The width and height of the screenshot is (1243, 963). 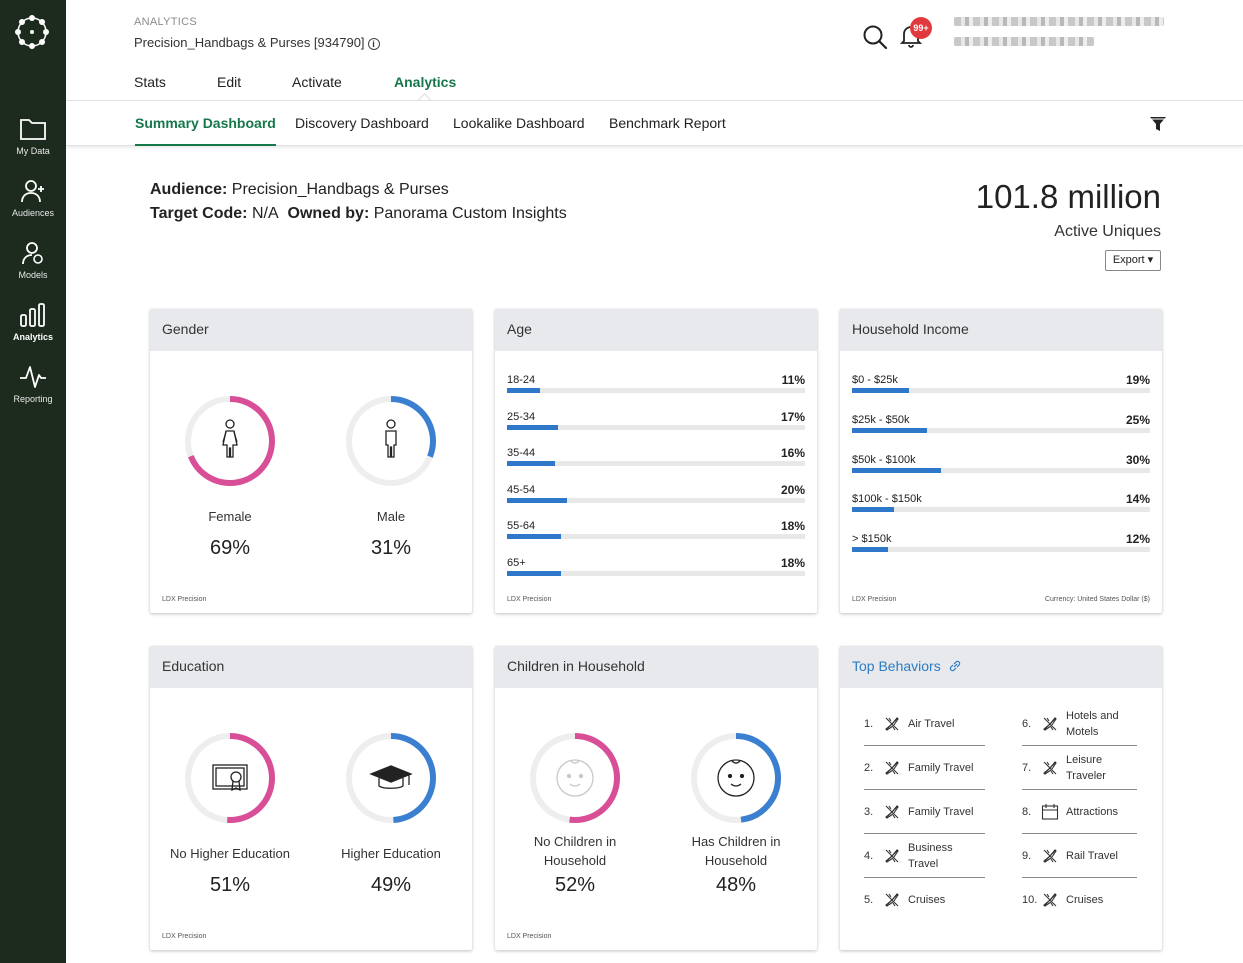 I want to click on male-icon, so click(x=391, y=438).